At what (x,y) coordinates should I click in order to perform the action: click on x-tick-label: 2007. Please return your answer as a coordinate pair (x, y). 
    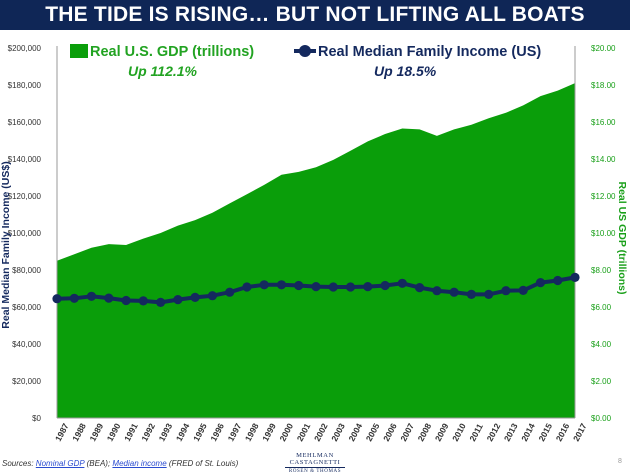
    Looking at the image, I should click on (407, 432).